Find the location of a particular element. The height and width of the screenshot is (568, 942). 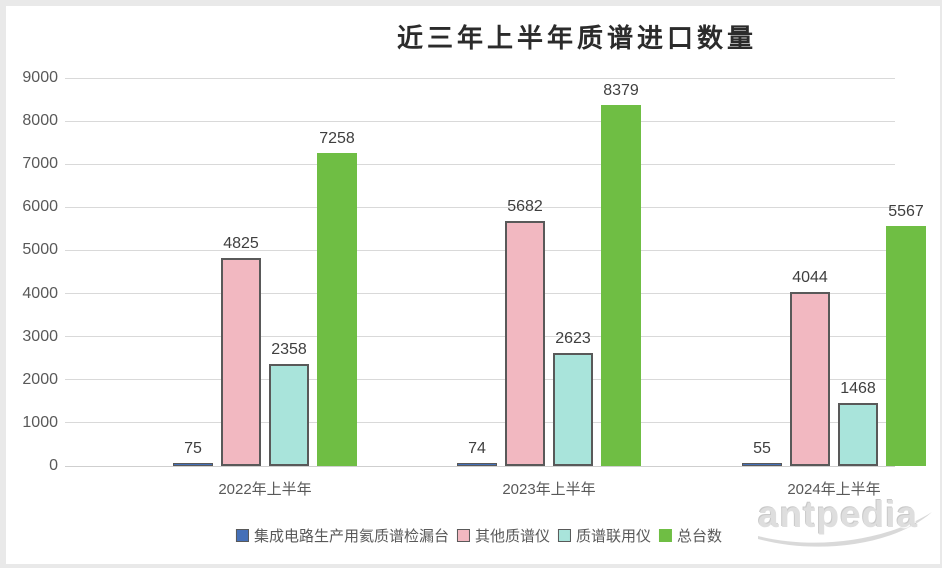

legend-label: 集成电路生产用氦质谱检漏台 is located at coordinates (351, 536).